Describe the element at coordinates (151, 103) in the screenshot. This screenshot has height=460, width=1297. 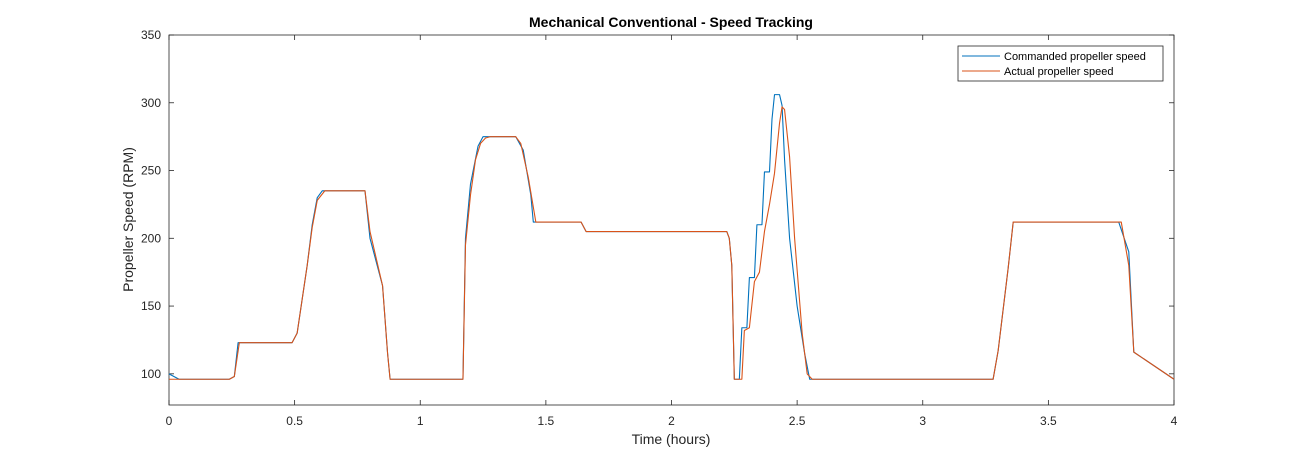
I see `y-tick-label: 300` at that location.